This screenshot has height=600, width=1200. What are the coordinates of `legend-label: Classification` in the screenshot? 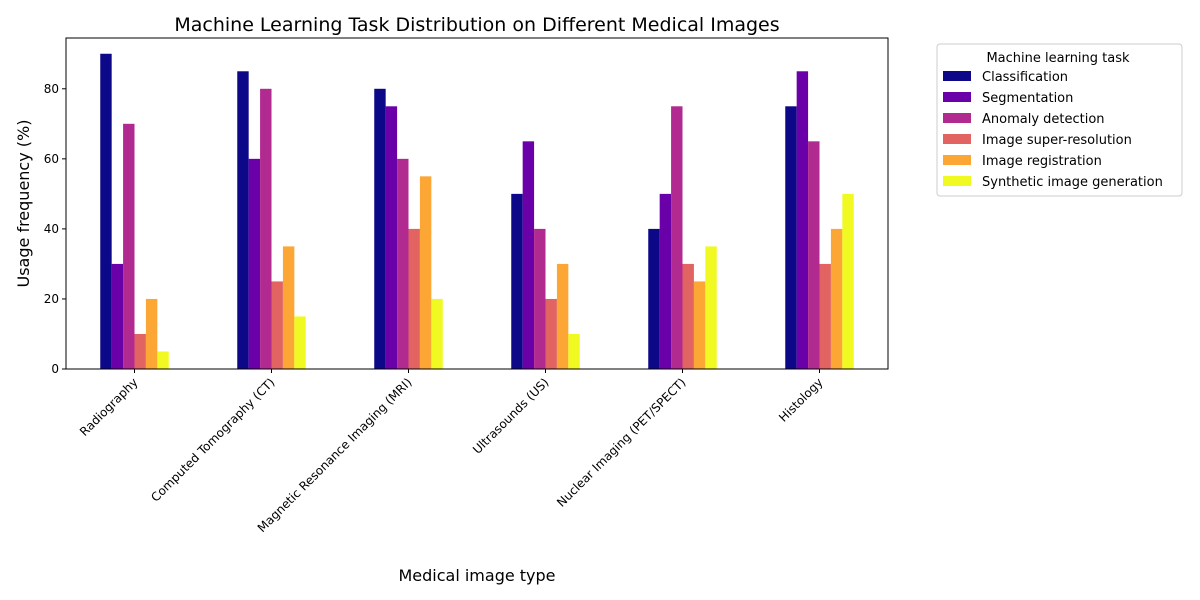 It's located at (1025, 77).